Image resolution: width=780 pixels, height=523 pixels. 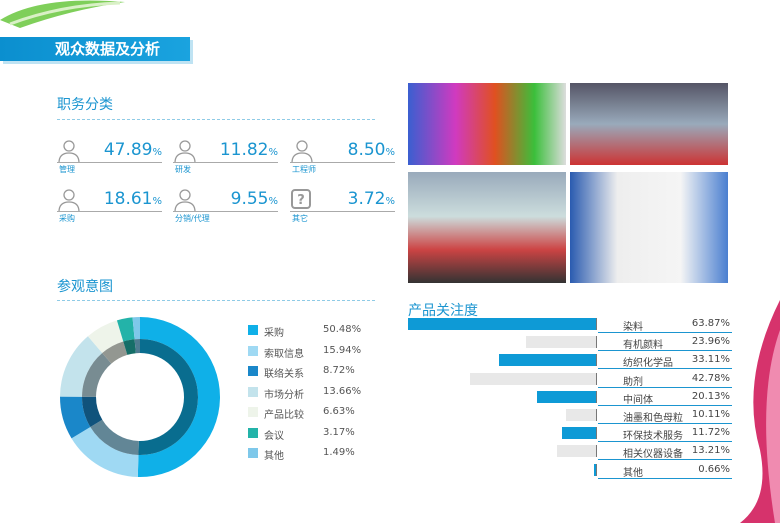 I want to click on legend-label: 会议, so click(x=274, y=436).